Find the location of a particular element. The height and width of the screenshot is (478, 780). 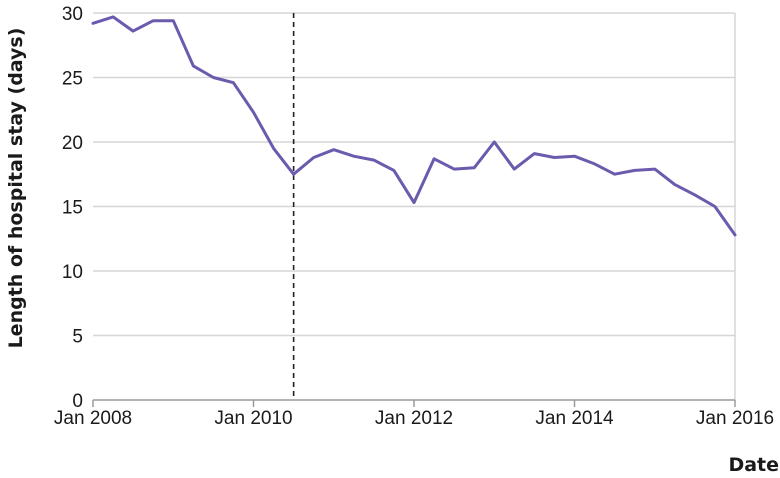

x-tick-label-2: Jan 2012 is located at coordinates (414, 418).